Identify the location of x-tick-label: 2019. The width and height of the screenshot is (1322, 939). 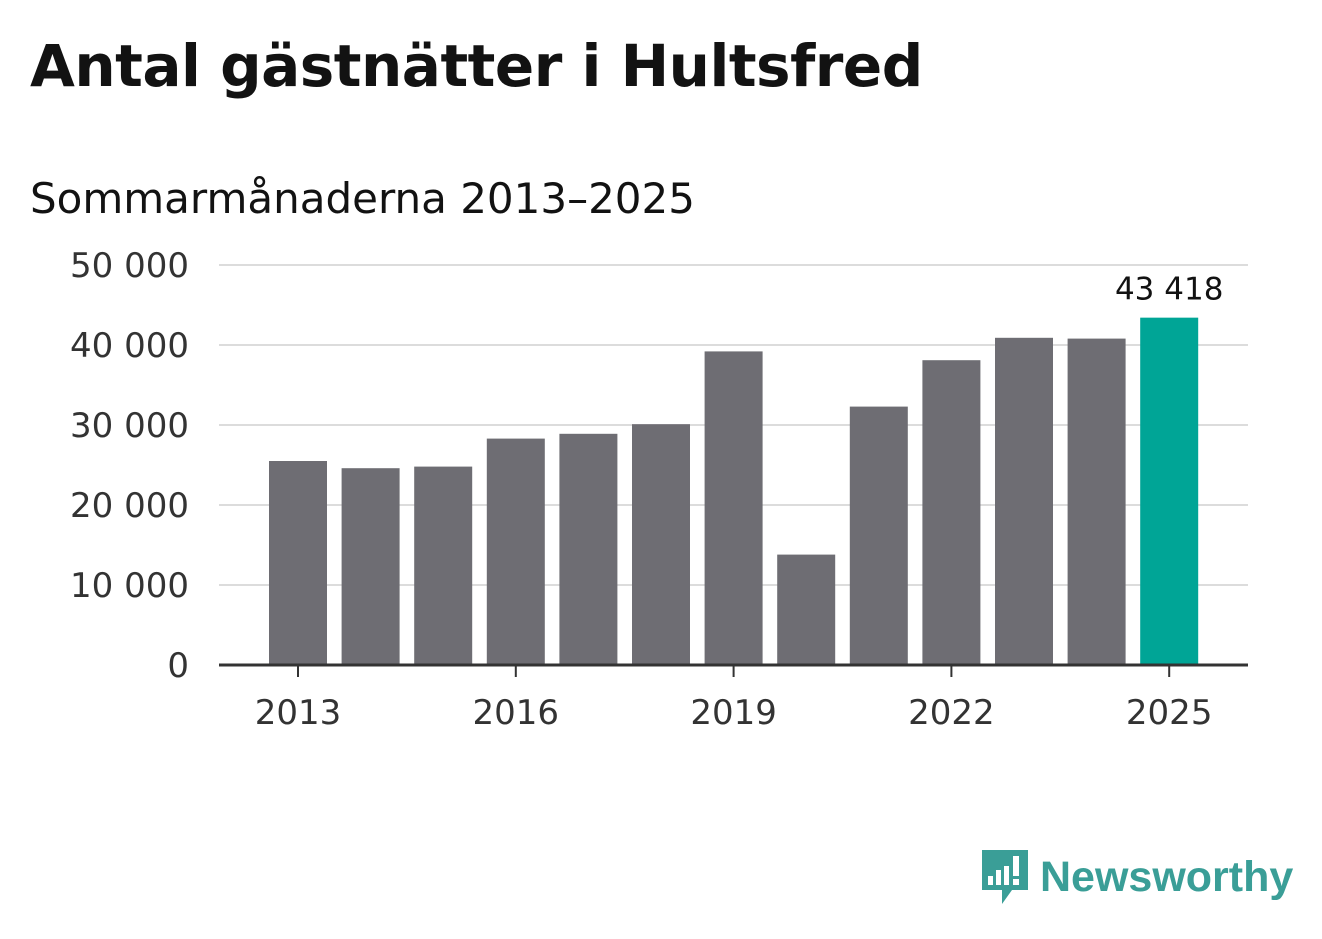
(733, 713).